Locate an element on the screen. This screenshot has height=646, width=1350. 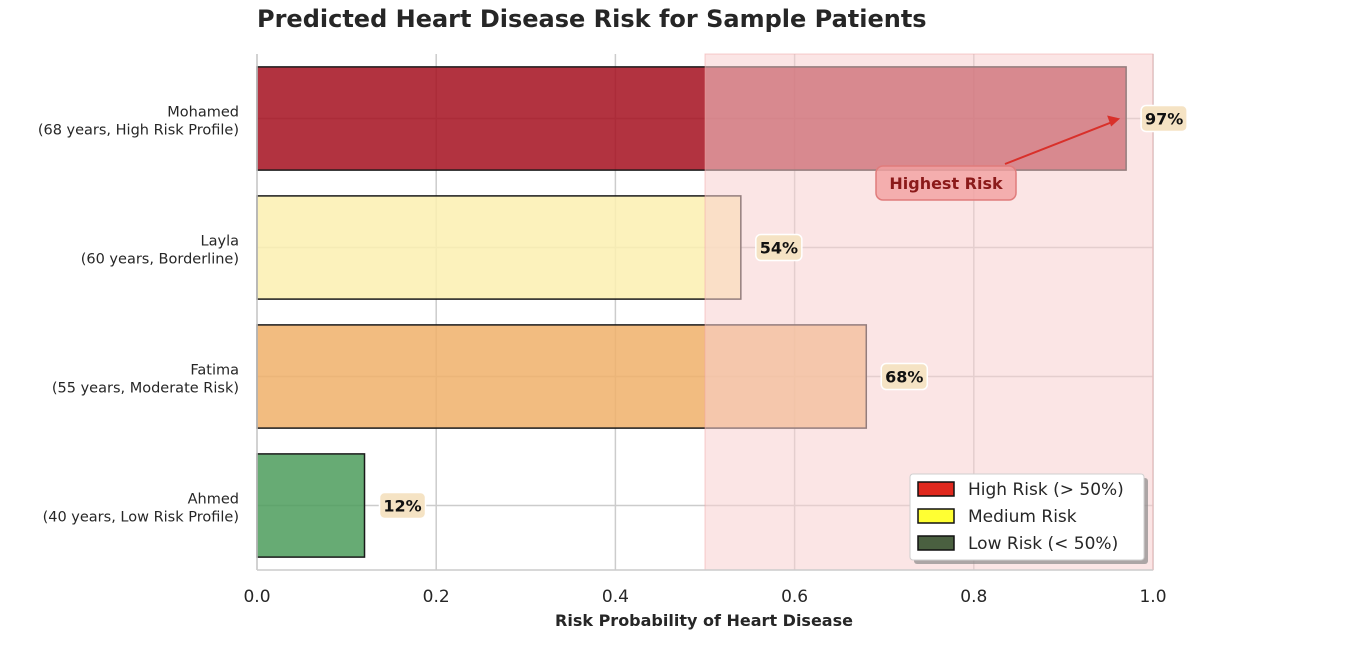
annotation-box is located at coordinates (946, 183).